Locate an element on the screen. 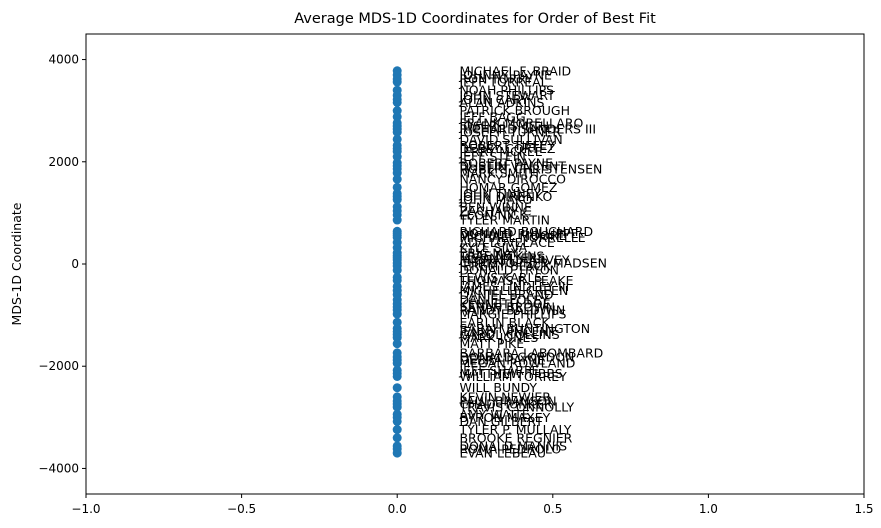  point-label: HOMAR GOMEZ is located at coordinates (508, 187).